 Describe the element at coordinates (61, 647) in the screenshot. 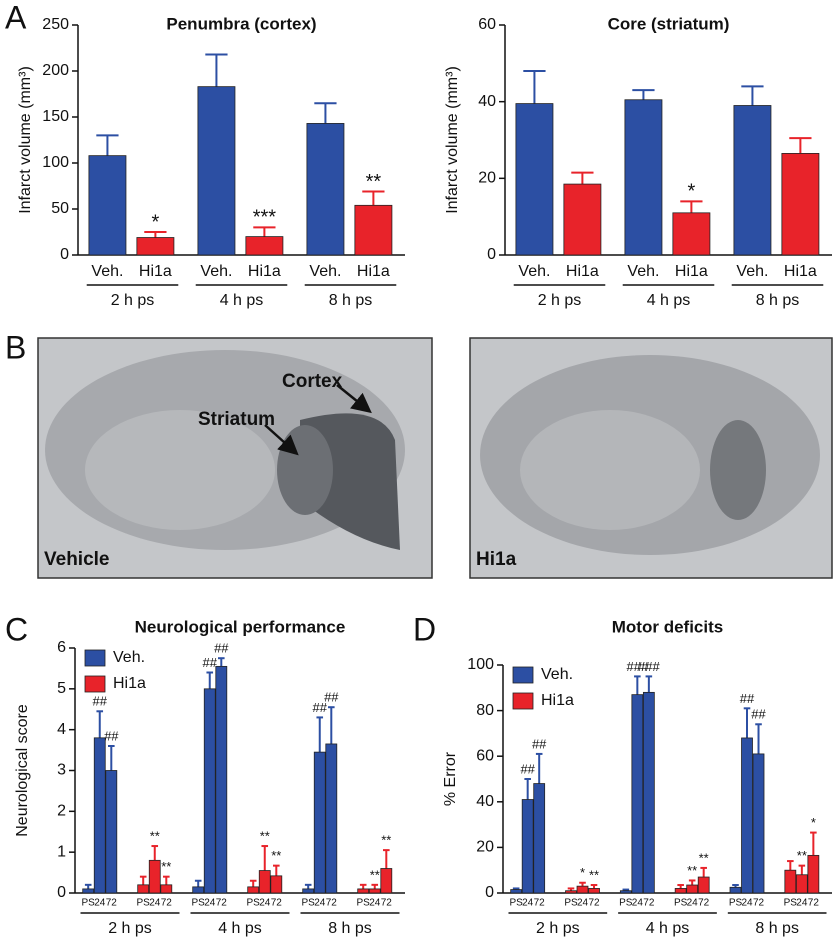

I see `y-tick-label: 6` at that location.